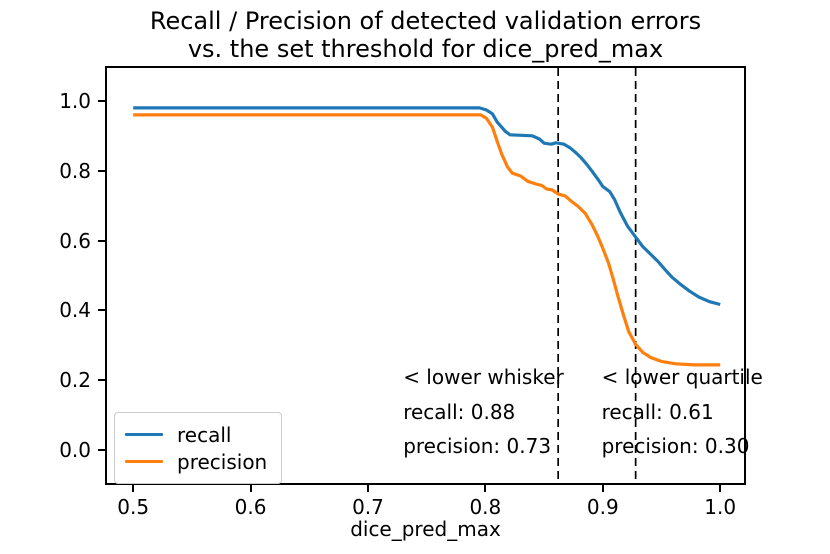  I want to click on precision-line-sample, so click(144, 461).